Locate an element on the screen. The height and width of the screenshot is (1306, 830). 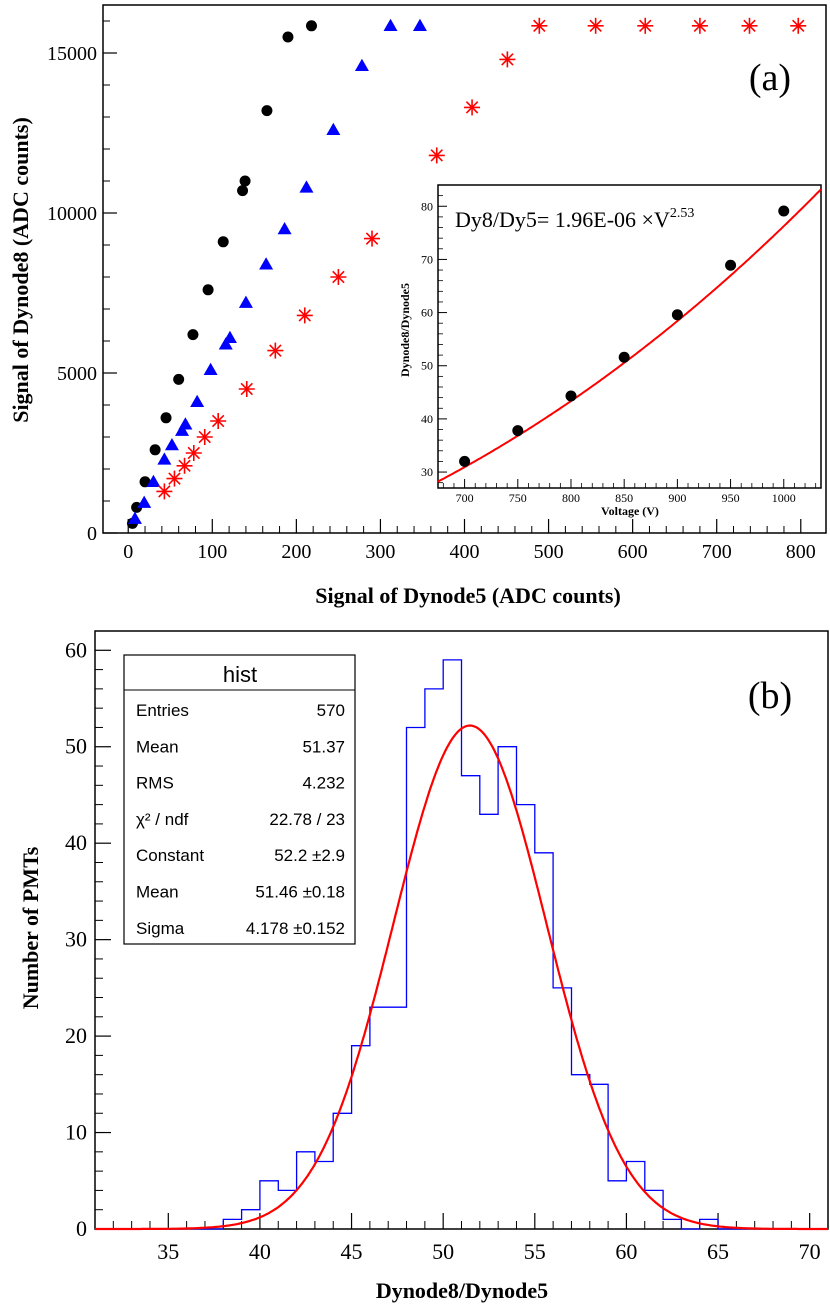
y-tick-label: 20 is located at coordinates (76, 1035).